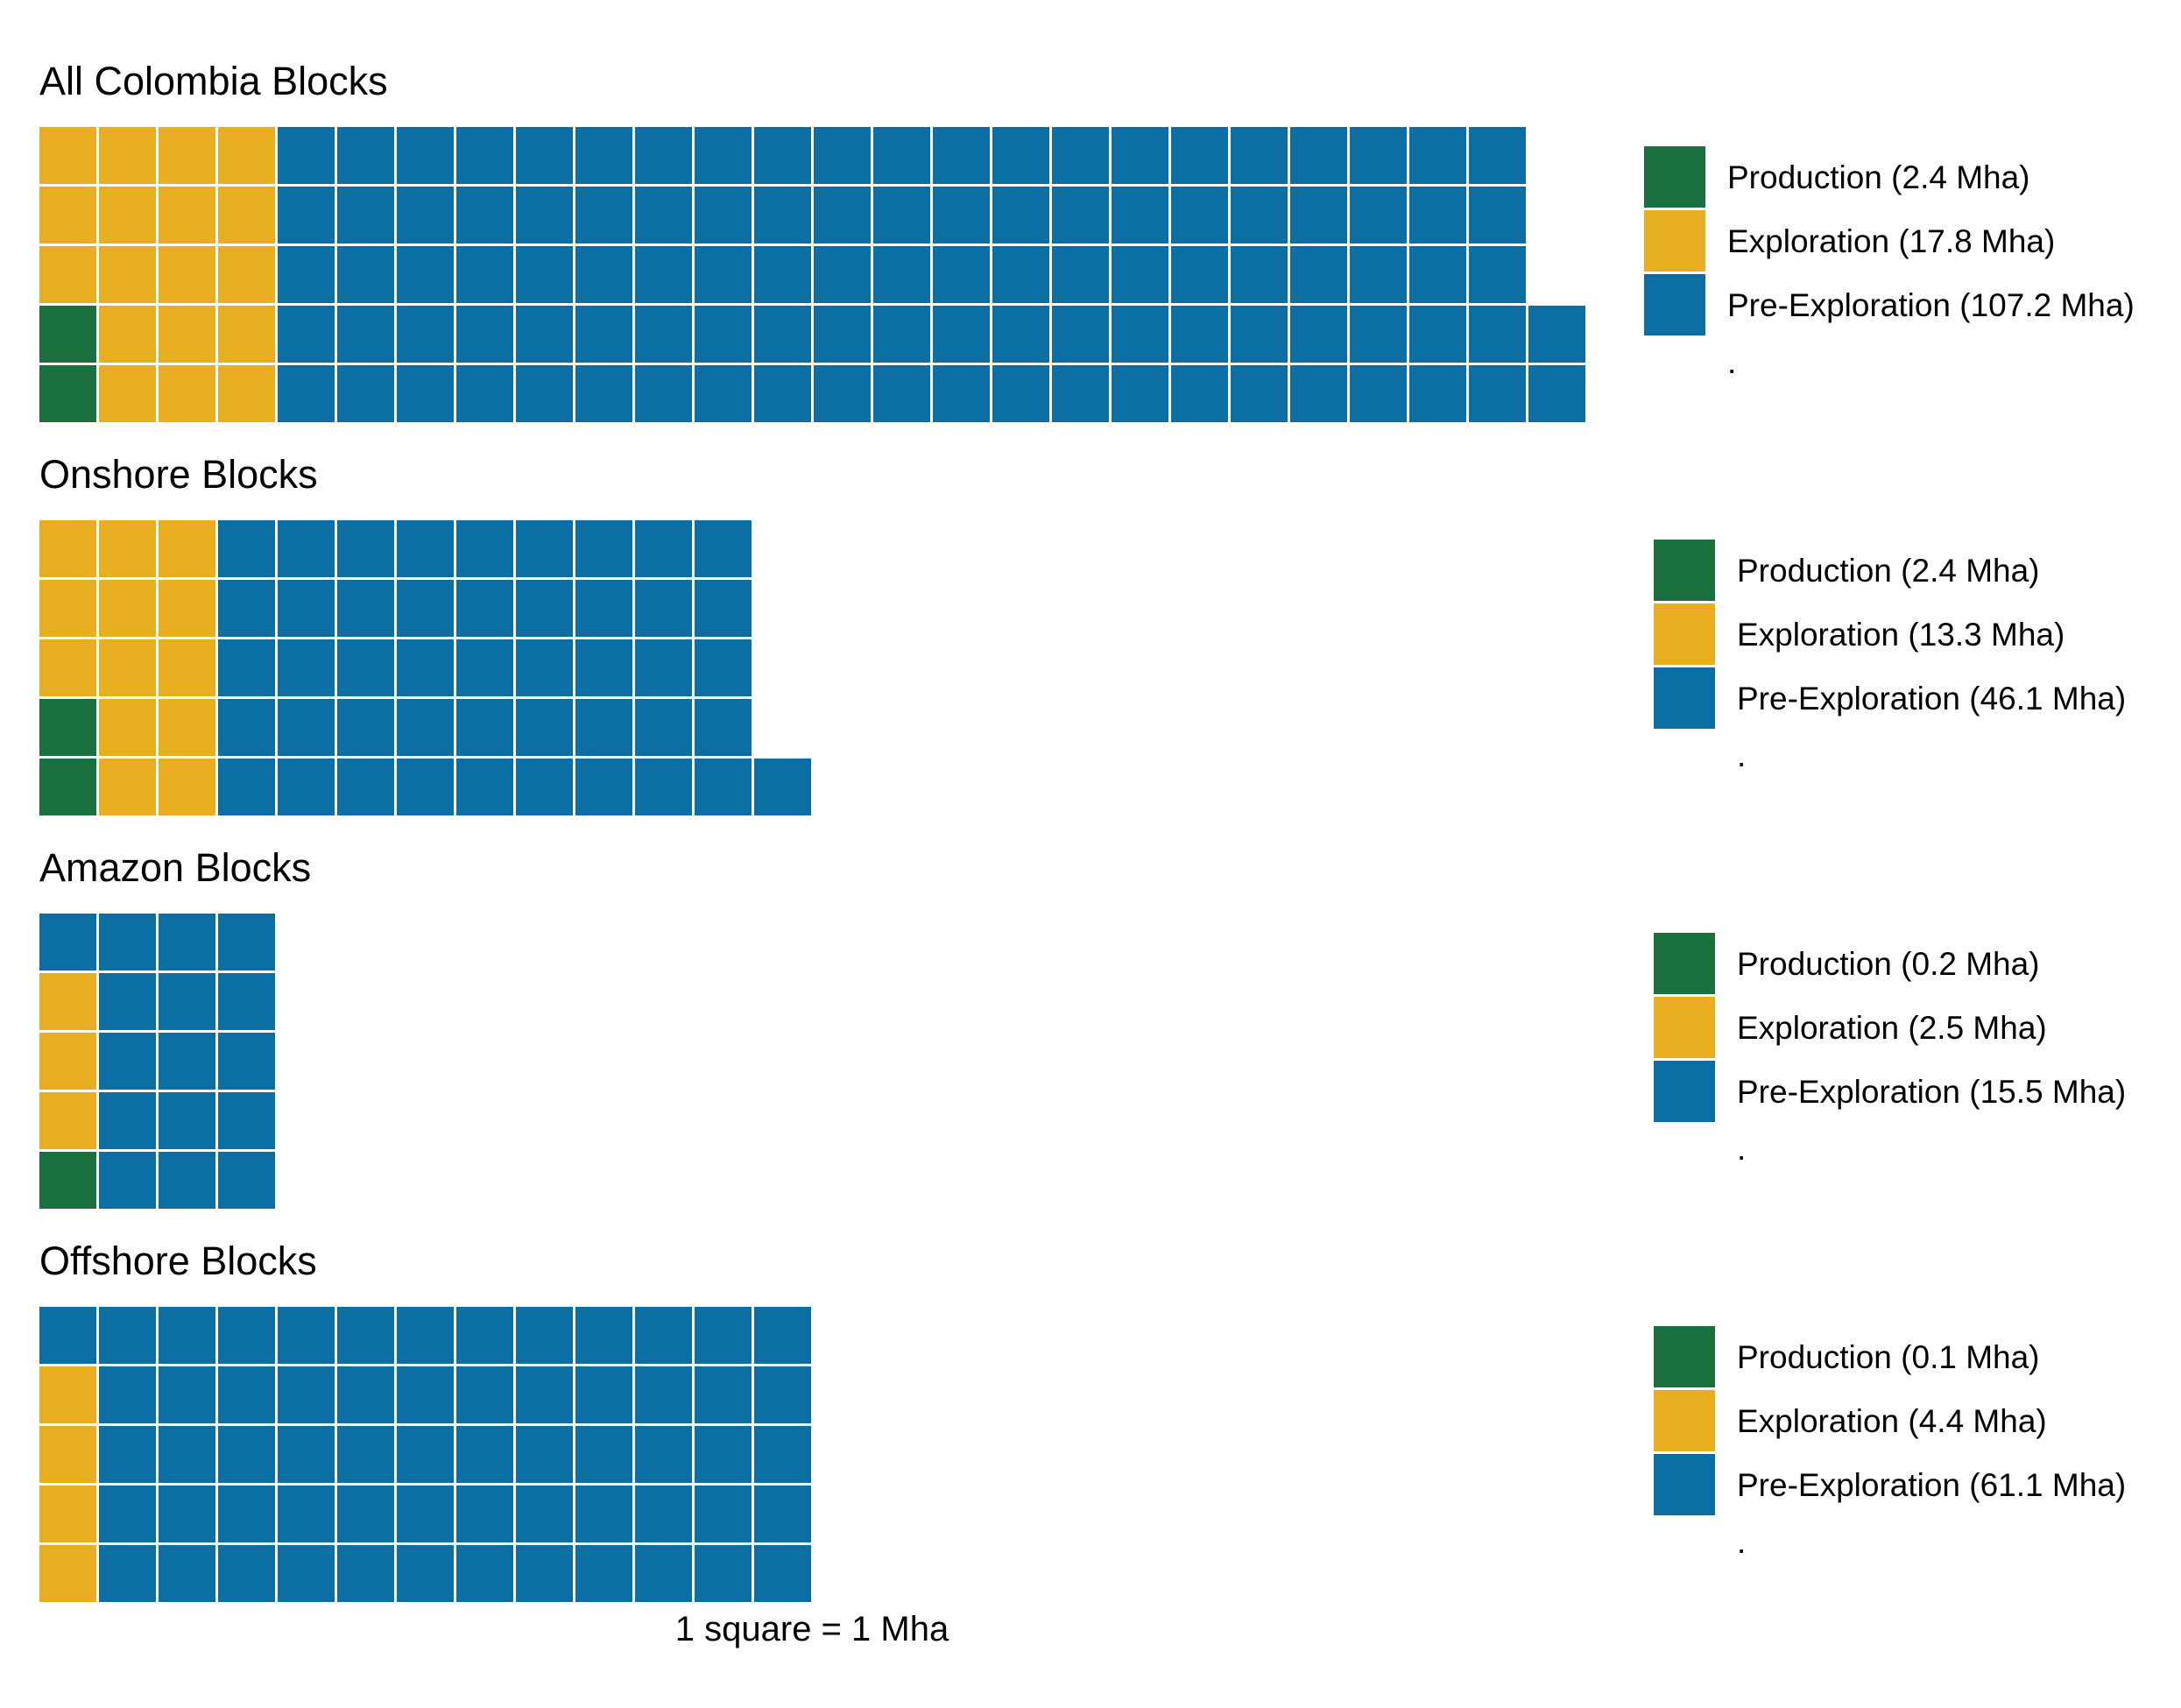 The height and width of the screenshot is (1708, 2181). I want to click on panel-title: Offshore Blocks, so click(178, 1261).